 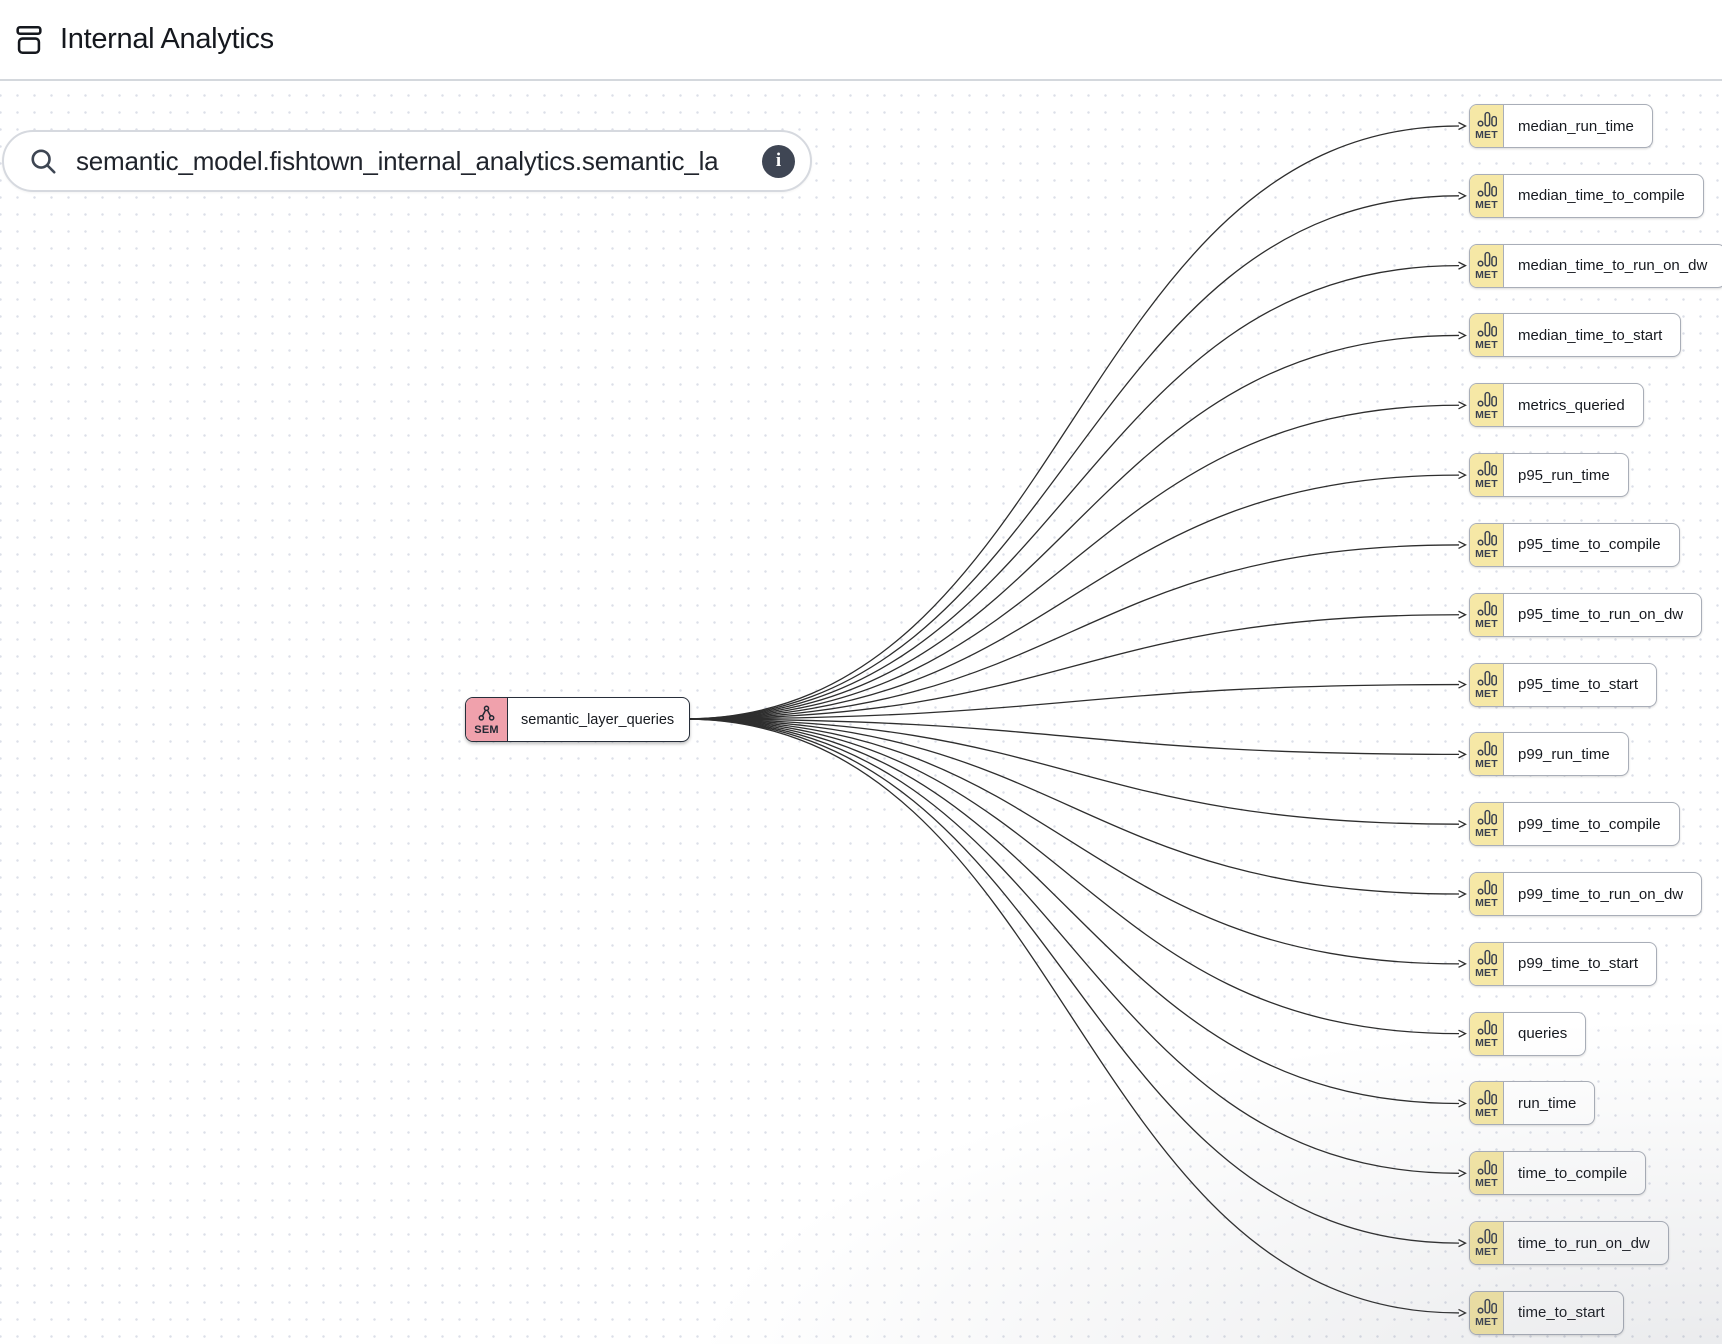 I want to click on metric-node: MET p99_time_to_compile, so click(x=1574, y=824).